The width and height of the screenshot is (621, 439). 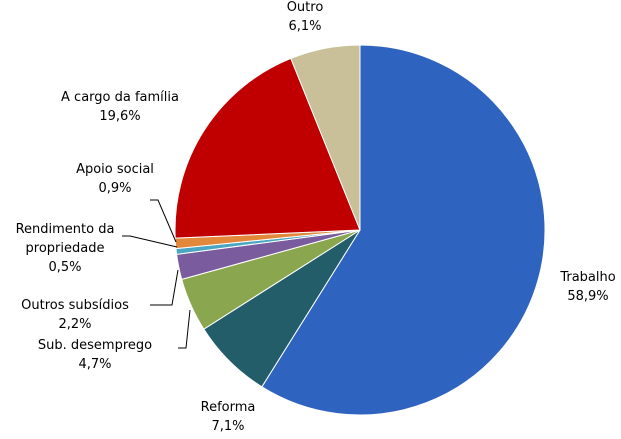 I want to click on value-label: 58,9%, so click(x=588, y=296).